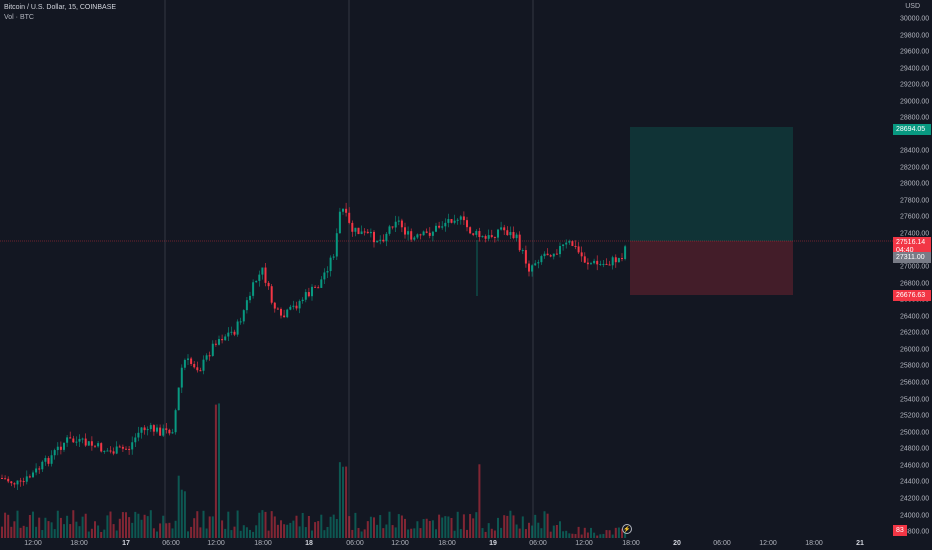 Image resolution: width=932 pixels, height=550 pixels. What do you see at coordinates (79, 543) in the screenshot?
I see `time-tick: 18:00` at bounding box center [79, 543].